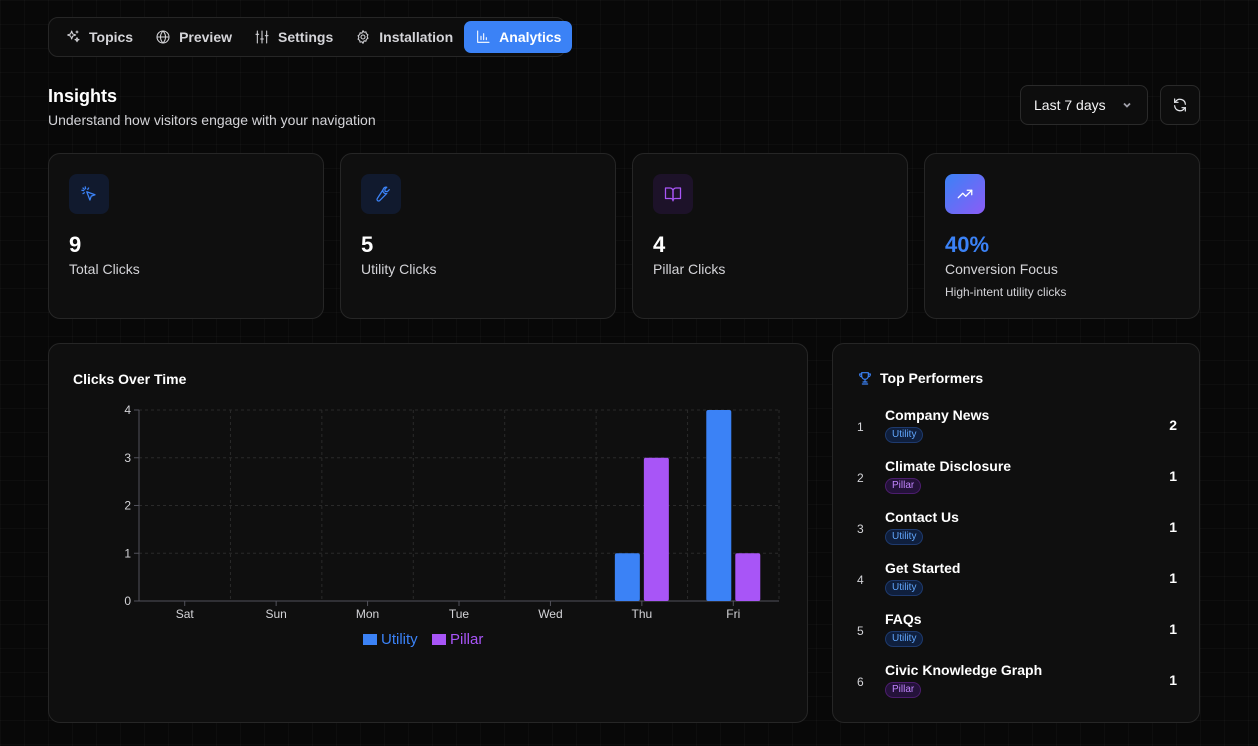 The width and height of the screenshot is (1258, 746). What do you see at coordinates (860, 631) in the screenshot?
I see `rank-number: 5` at bounding box center [860, 631].